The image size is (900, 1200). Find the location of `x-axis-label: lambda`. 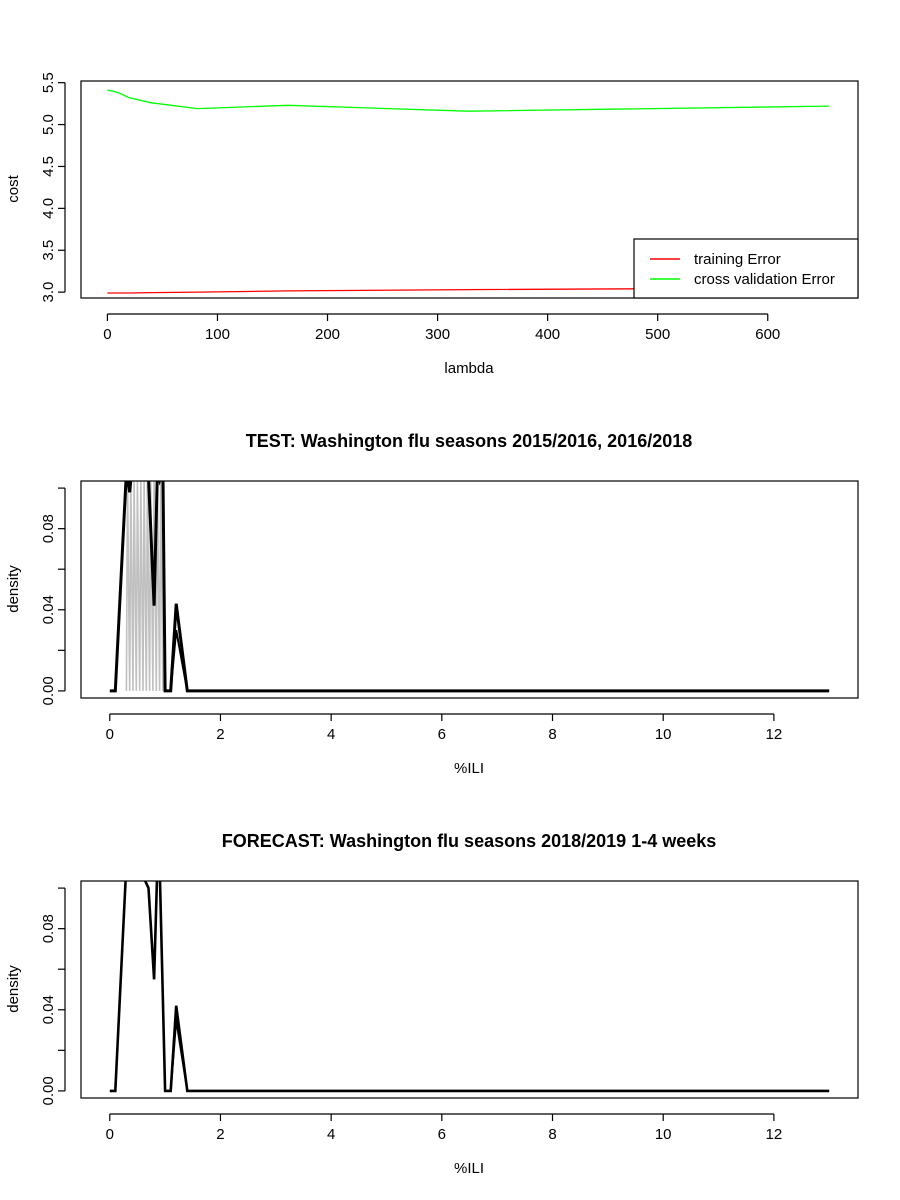

x-axis-label: lambda is located at coordinates (469, 368).